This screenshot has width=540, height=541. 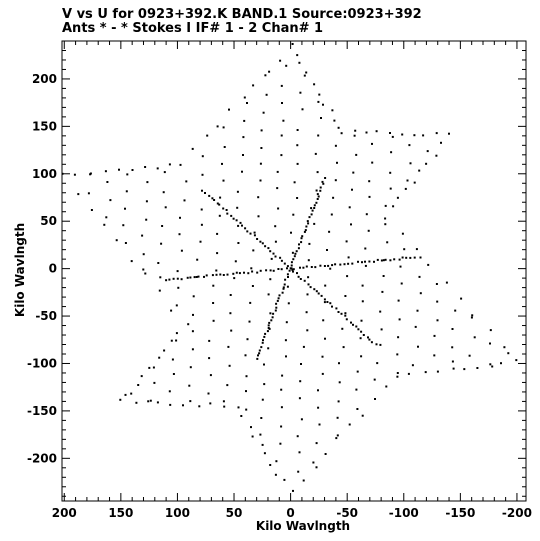 What do you see at coordinates (347, 513) in the screenshot?
I see `x-tick-label: -50` at bounding box center [347, 513].